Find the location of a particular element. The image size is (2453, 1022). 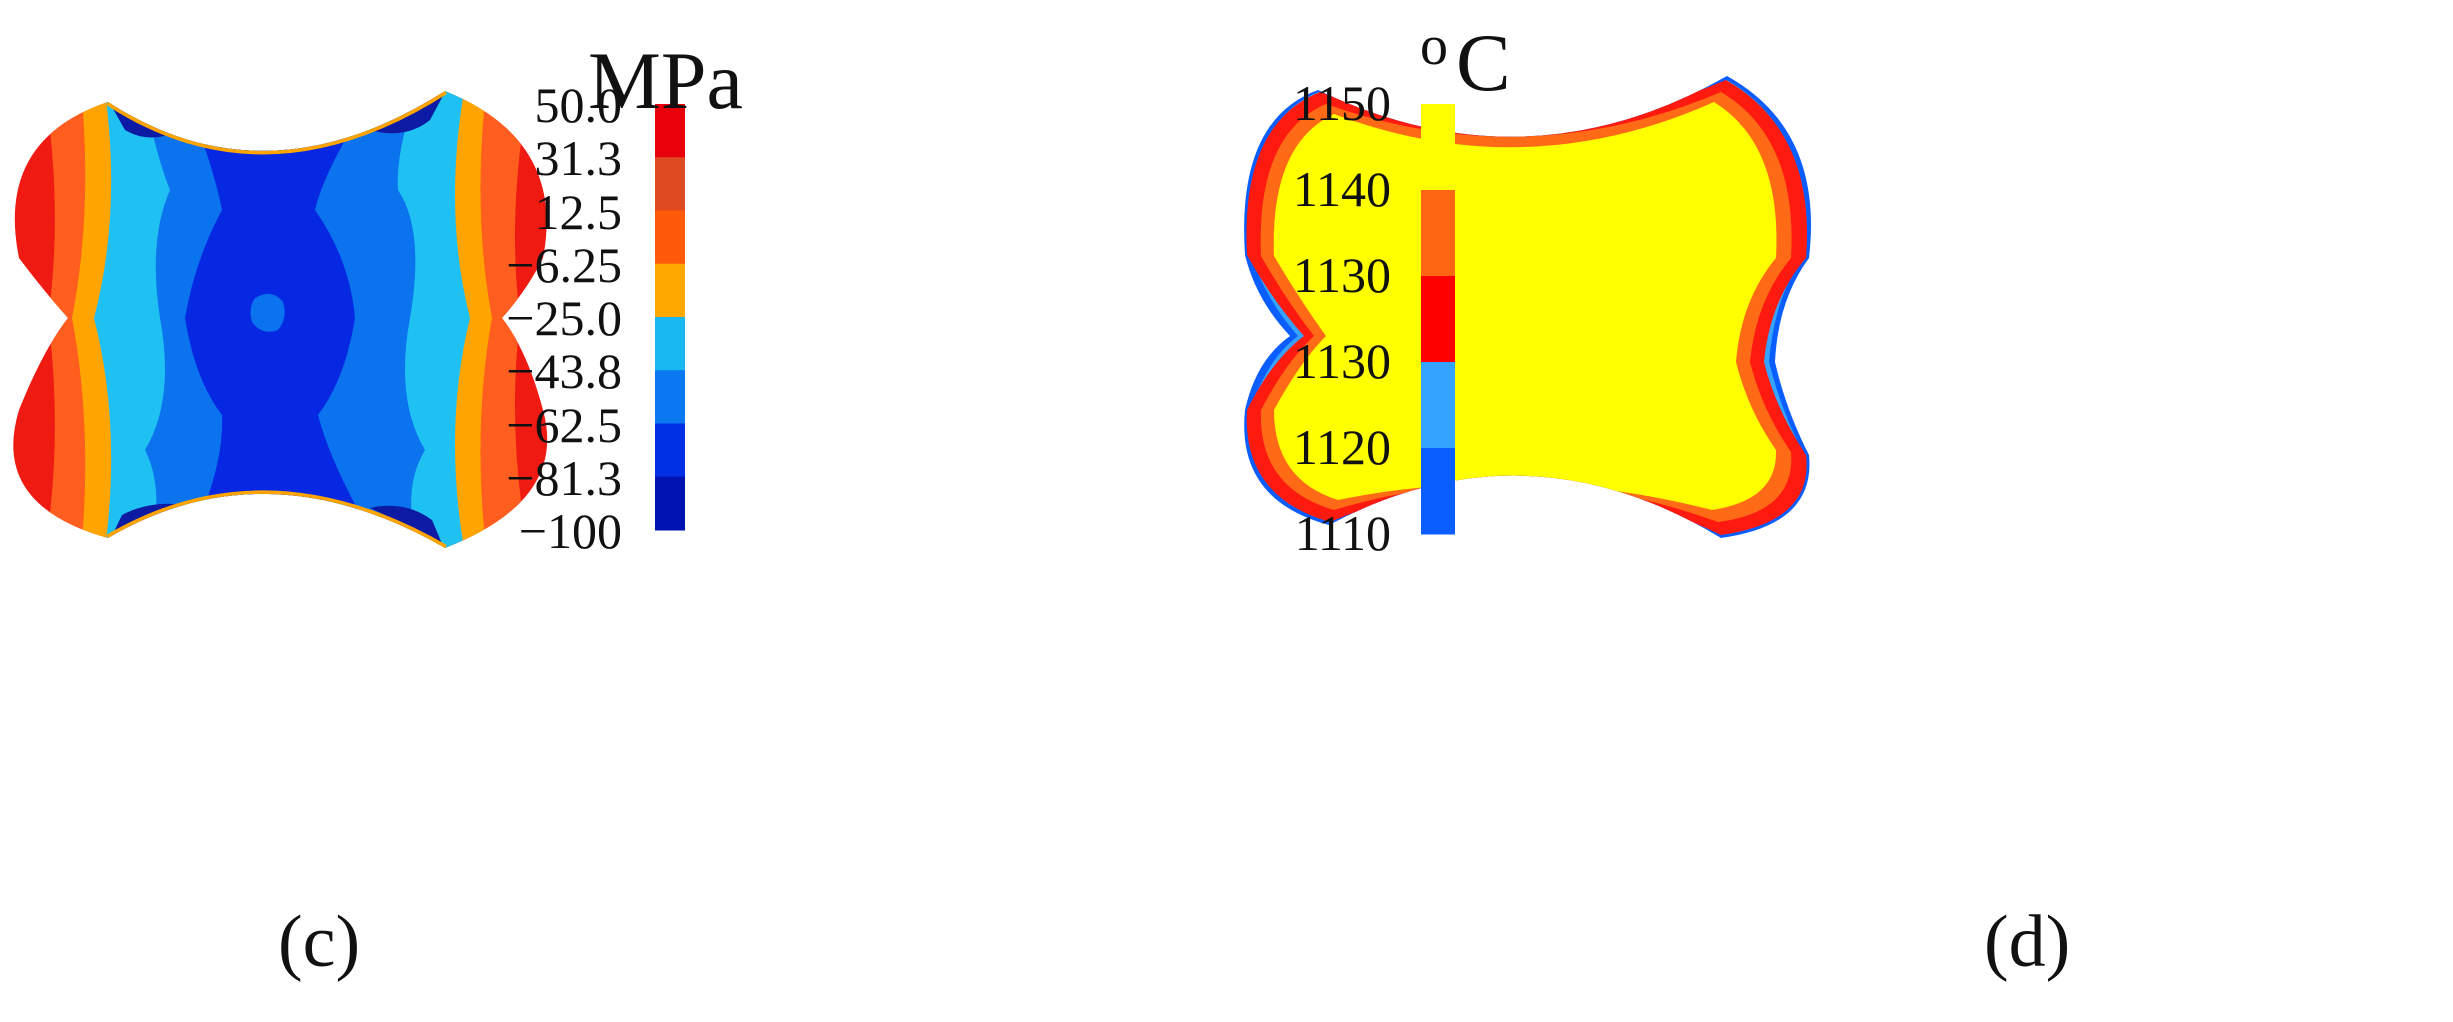

temp-band-yellow is located at coordinates (1525, 306).